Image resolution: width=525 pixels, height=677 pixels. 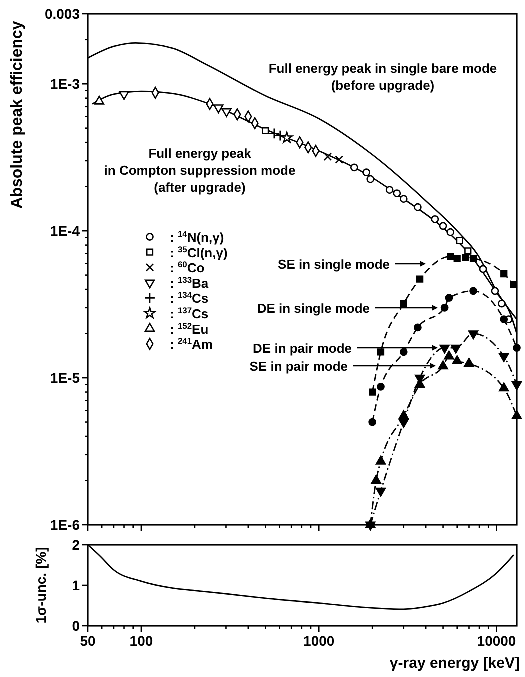 What do you see at coordinates (41, 585) in the screenshot?
I see `y-axis-title: 1σ-unc. [%]` at bounding box center [41, 585].